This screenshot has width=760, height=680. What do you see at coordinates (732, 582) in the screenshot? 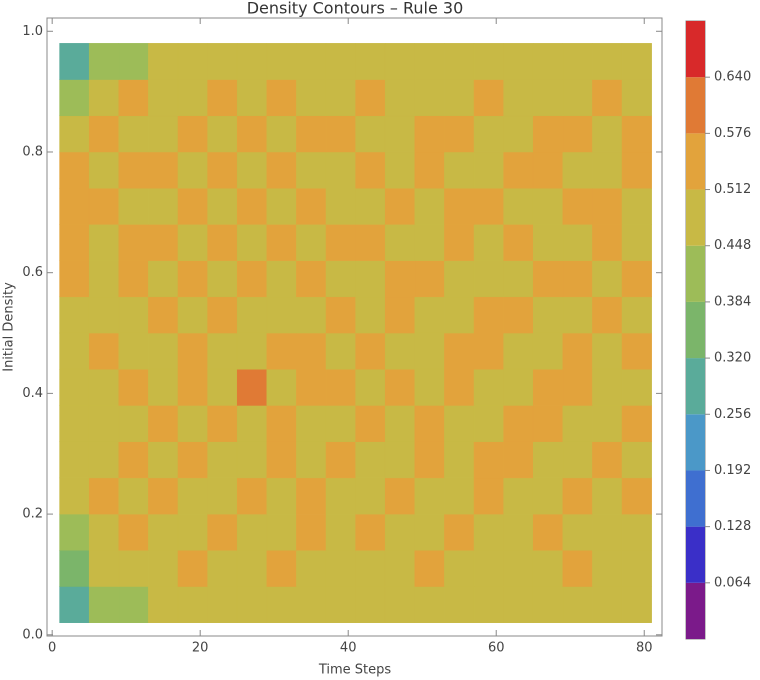
I see `colorbar-tick-label: 0.064` at bounding box center [732, 582].